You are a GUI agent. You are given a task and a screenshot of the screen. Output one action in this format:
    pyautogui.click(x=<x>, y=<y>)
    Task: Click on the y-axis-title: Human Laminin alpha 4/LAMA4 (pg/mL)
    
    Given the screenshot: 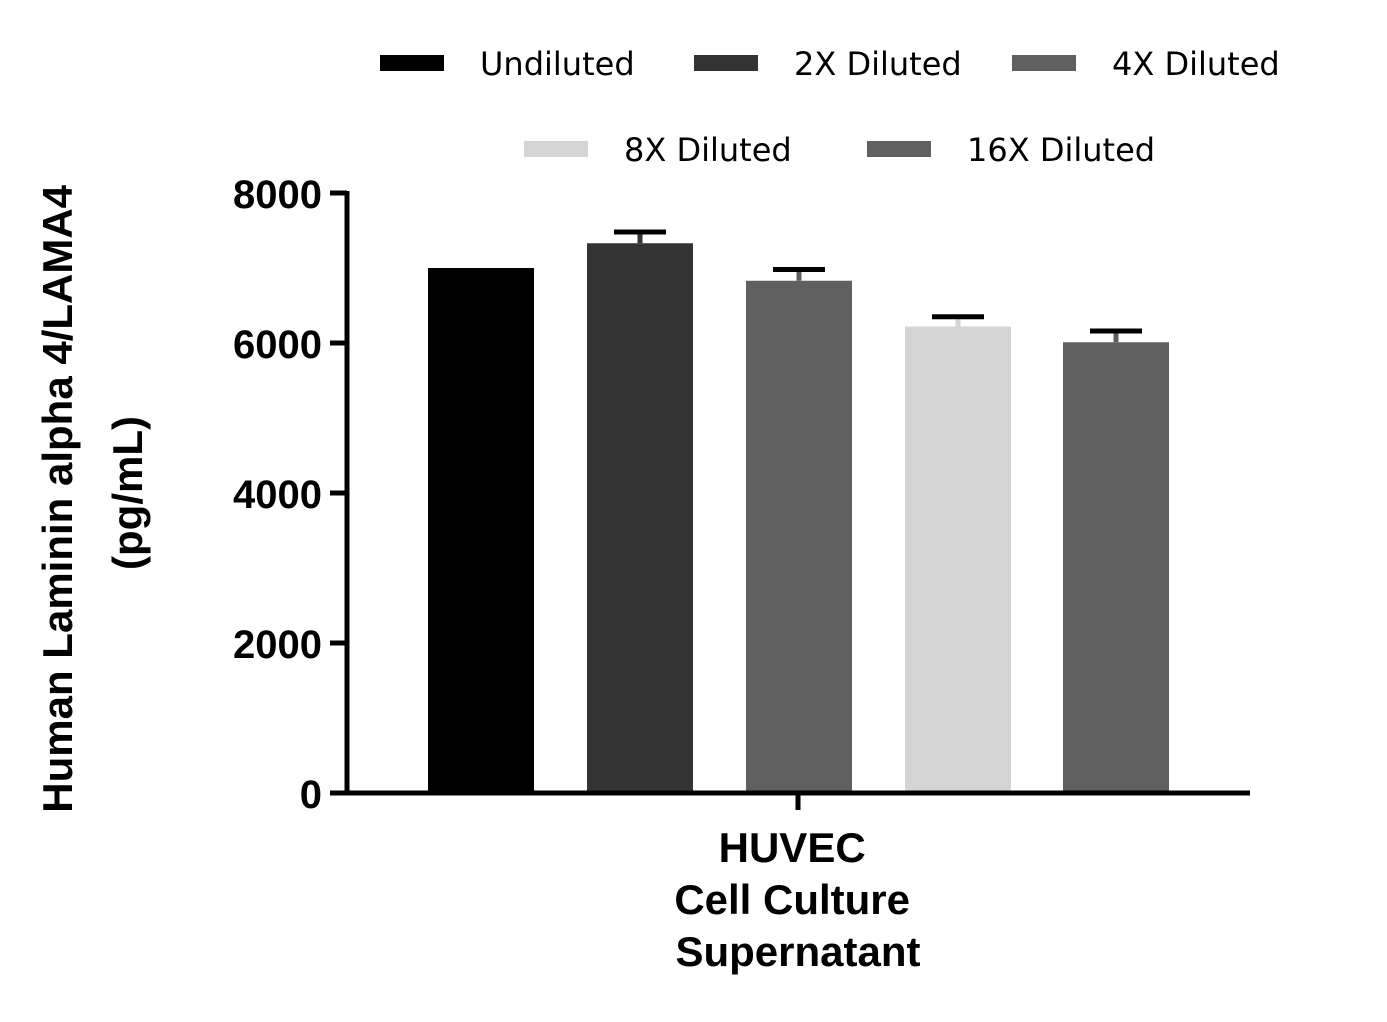 What is the action you would take?
    pyautogui.click(x=92, y=492)
    